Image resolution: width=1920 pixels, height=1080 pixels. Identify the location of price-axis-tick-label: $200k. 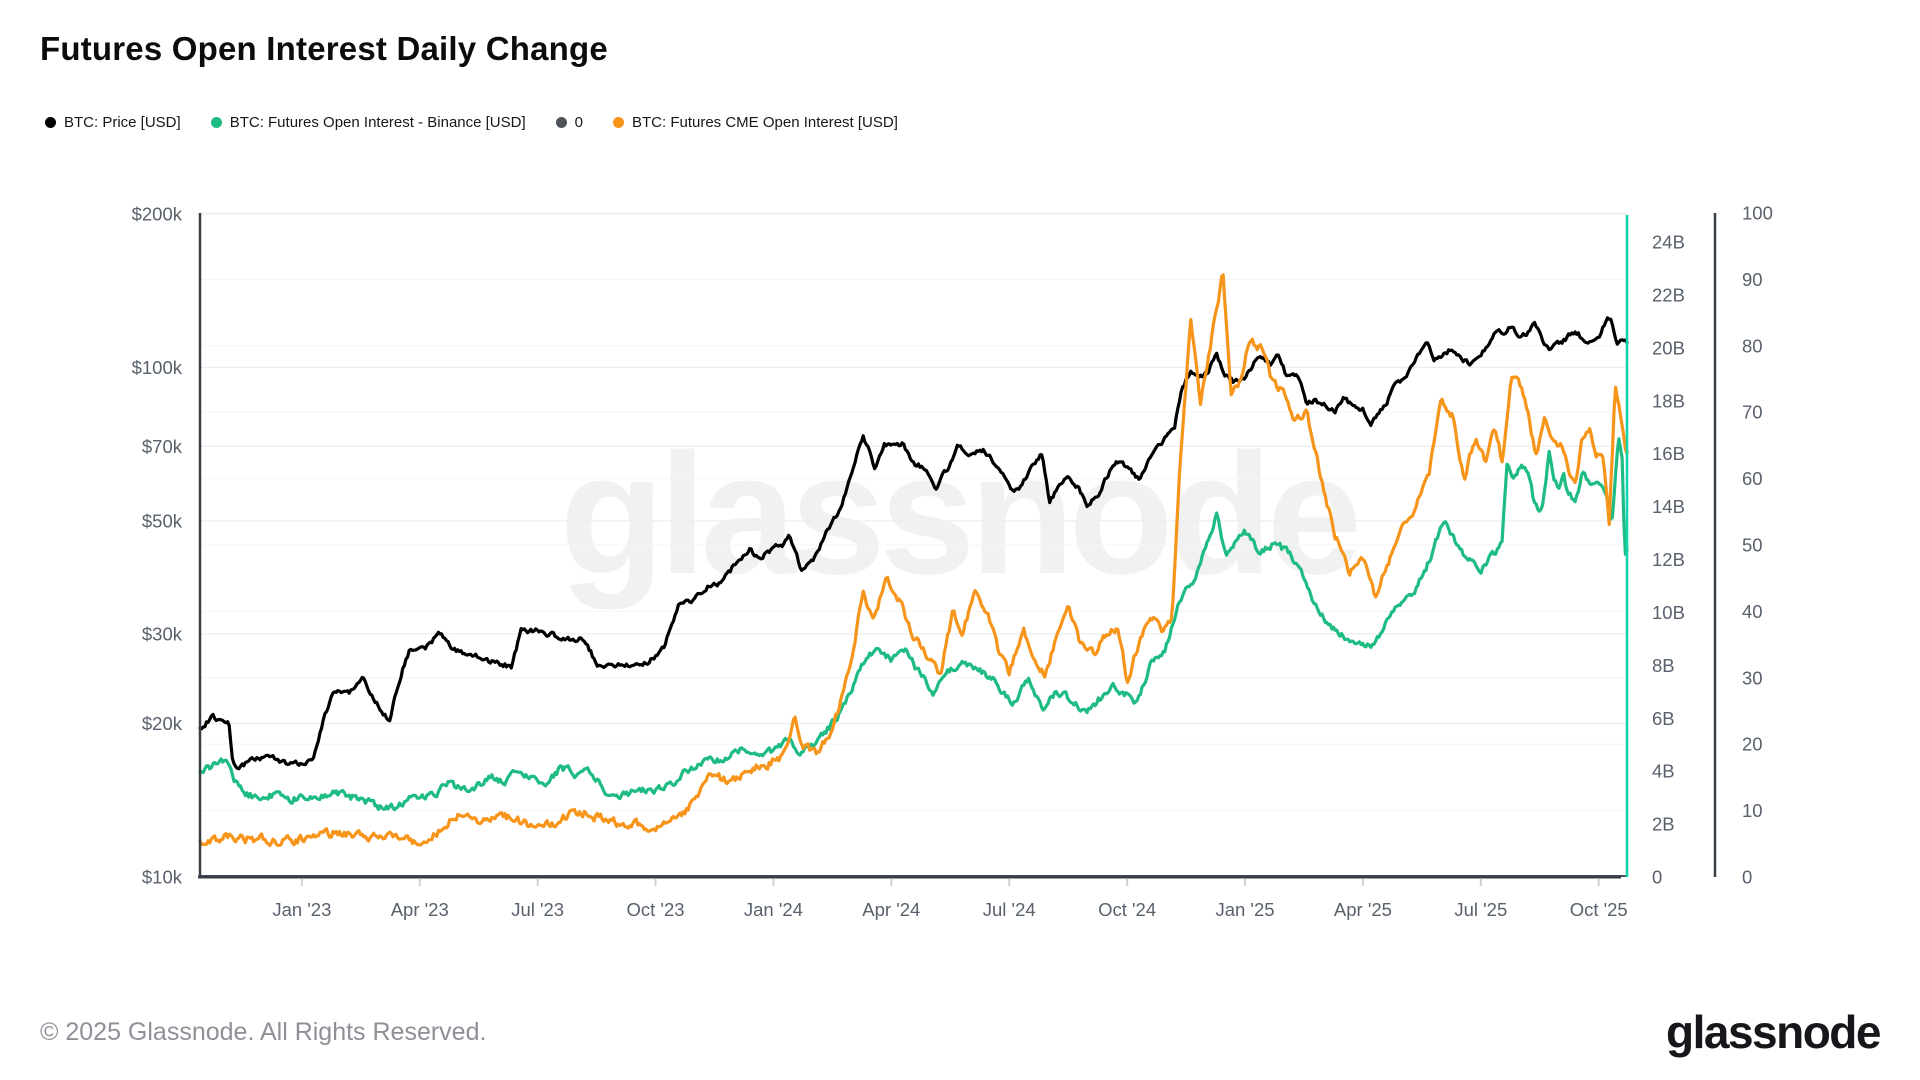
(157, 213).